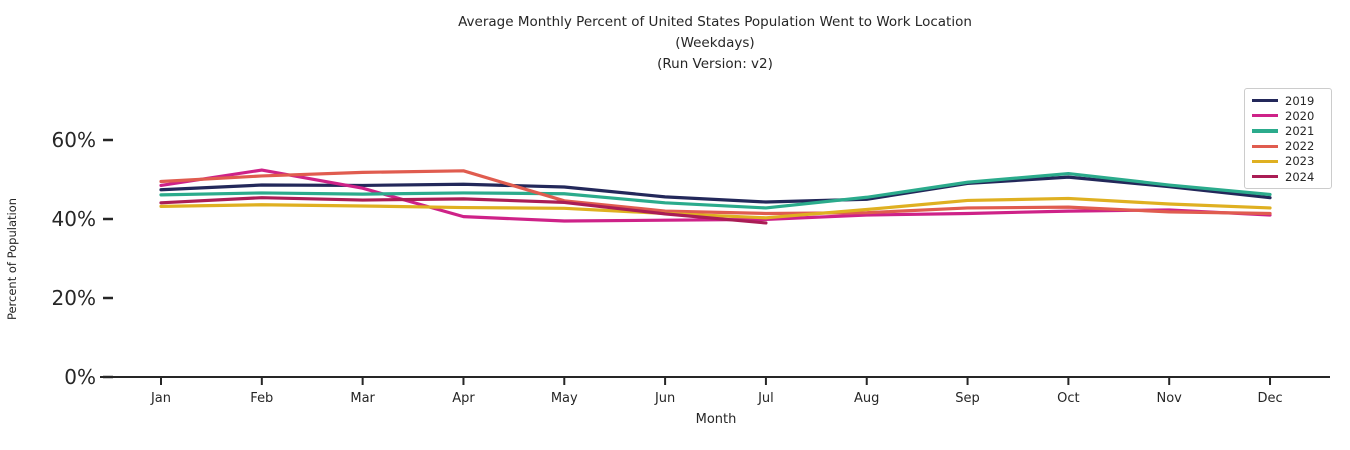 Image resolution: width=1350 pixels, height=450 pixels. I want to click on x-tick-label: Sep, so click(967, 398).